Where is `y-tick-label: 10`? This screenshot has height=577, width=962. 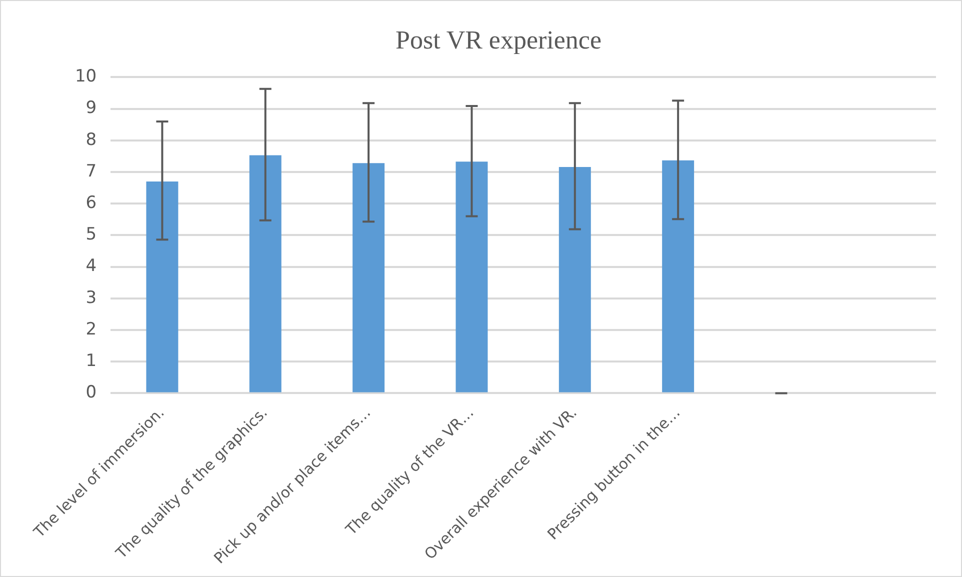 y-tick-label: 10 is located at coordinates (85, 76).